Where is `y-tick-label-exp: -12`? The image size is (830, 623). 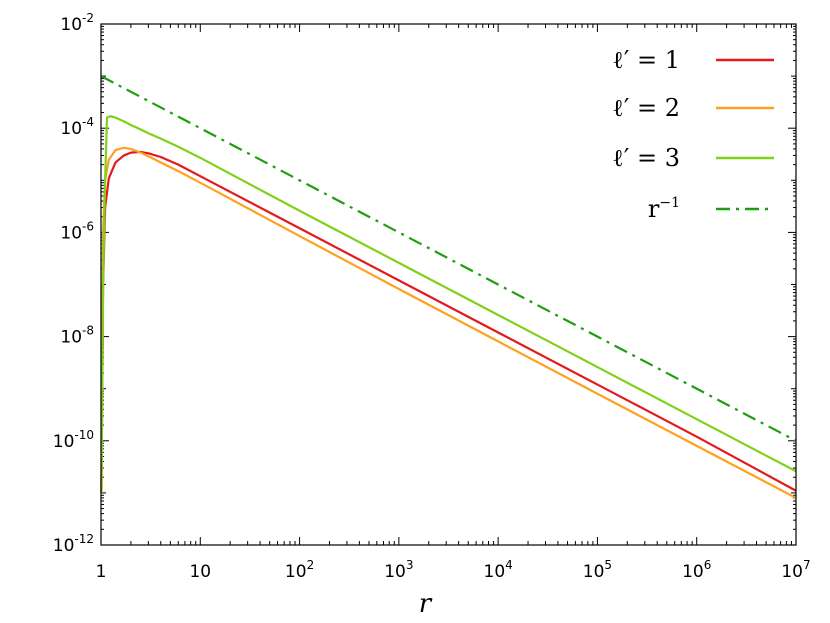 y-tick-label-exp: -12 is located at coordinates (84, 539).